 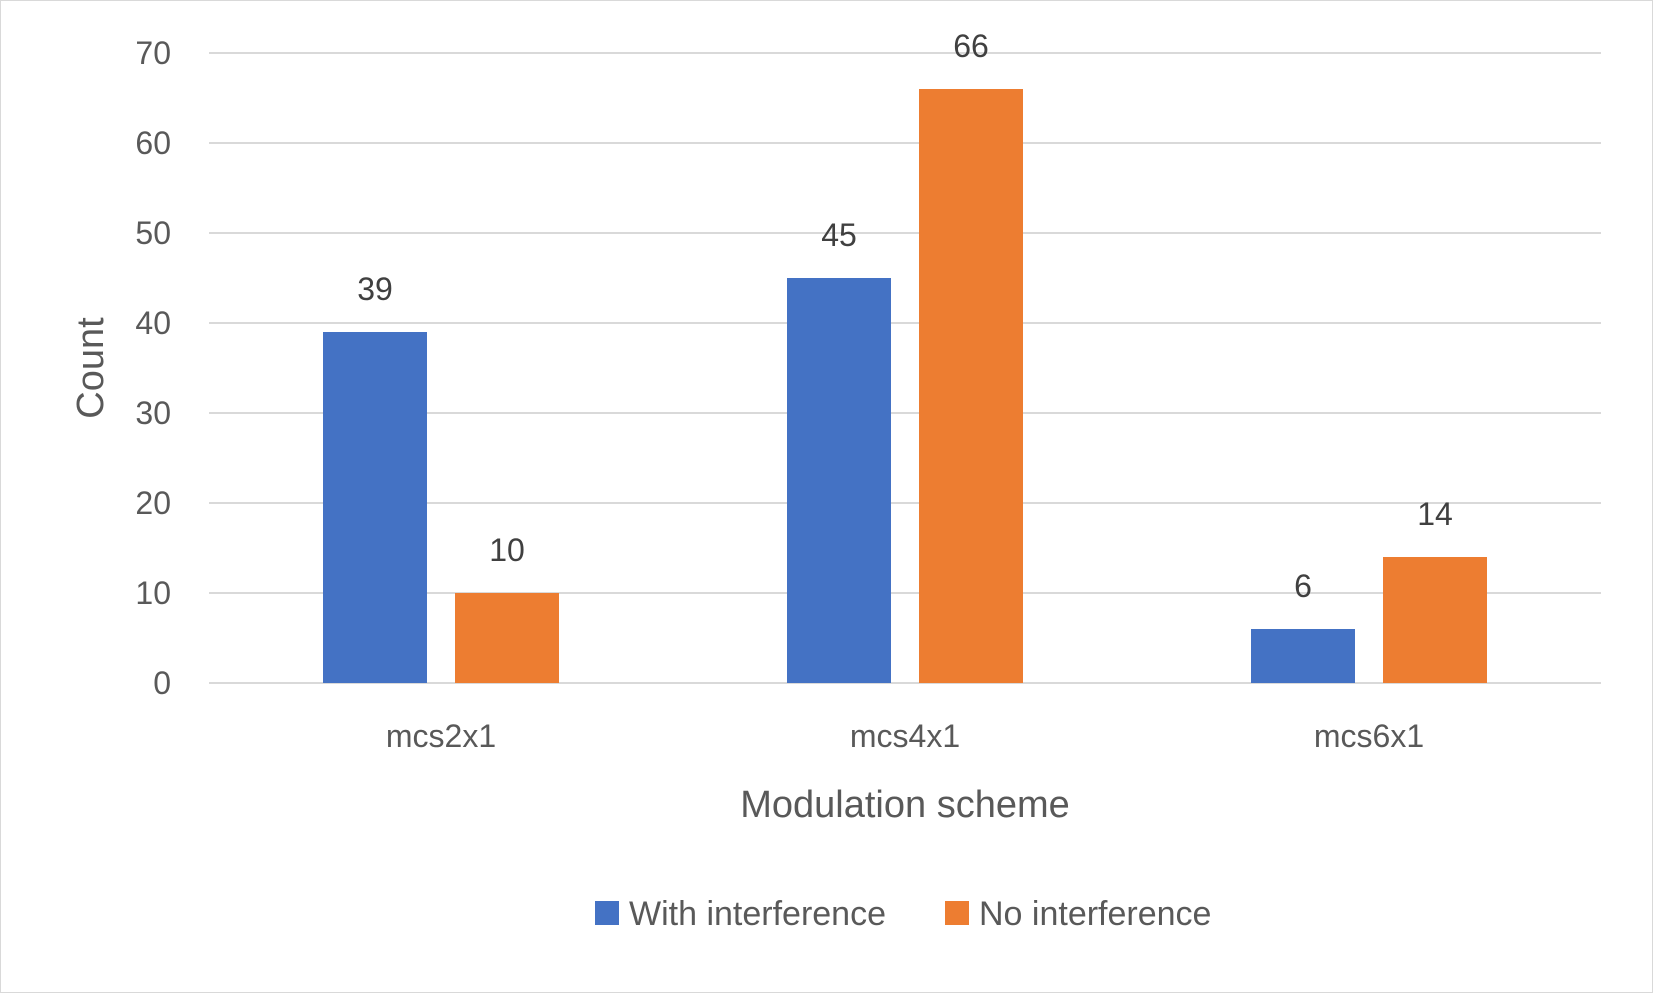 What do you see at coordinates (153, 53) in the screenshot?
I see `y-tick-label: 70` at bounding box center [153, 53].